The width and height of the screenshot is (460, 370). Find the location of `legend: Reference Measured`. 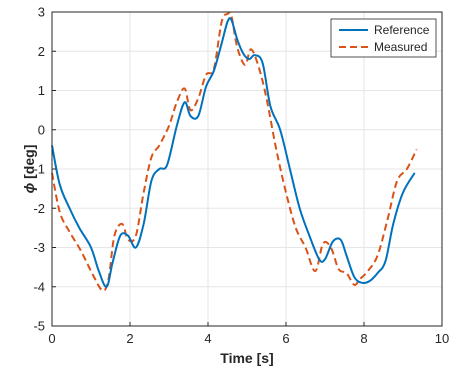

legend: Reference Measured is located at coordinates (383, 38).